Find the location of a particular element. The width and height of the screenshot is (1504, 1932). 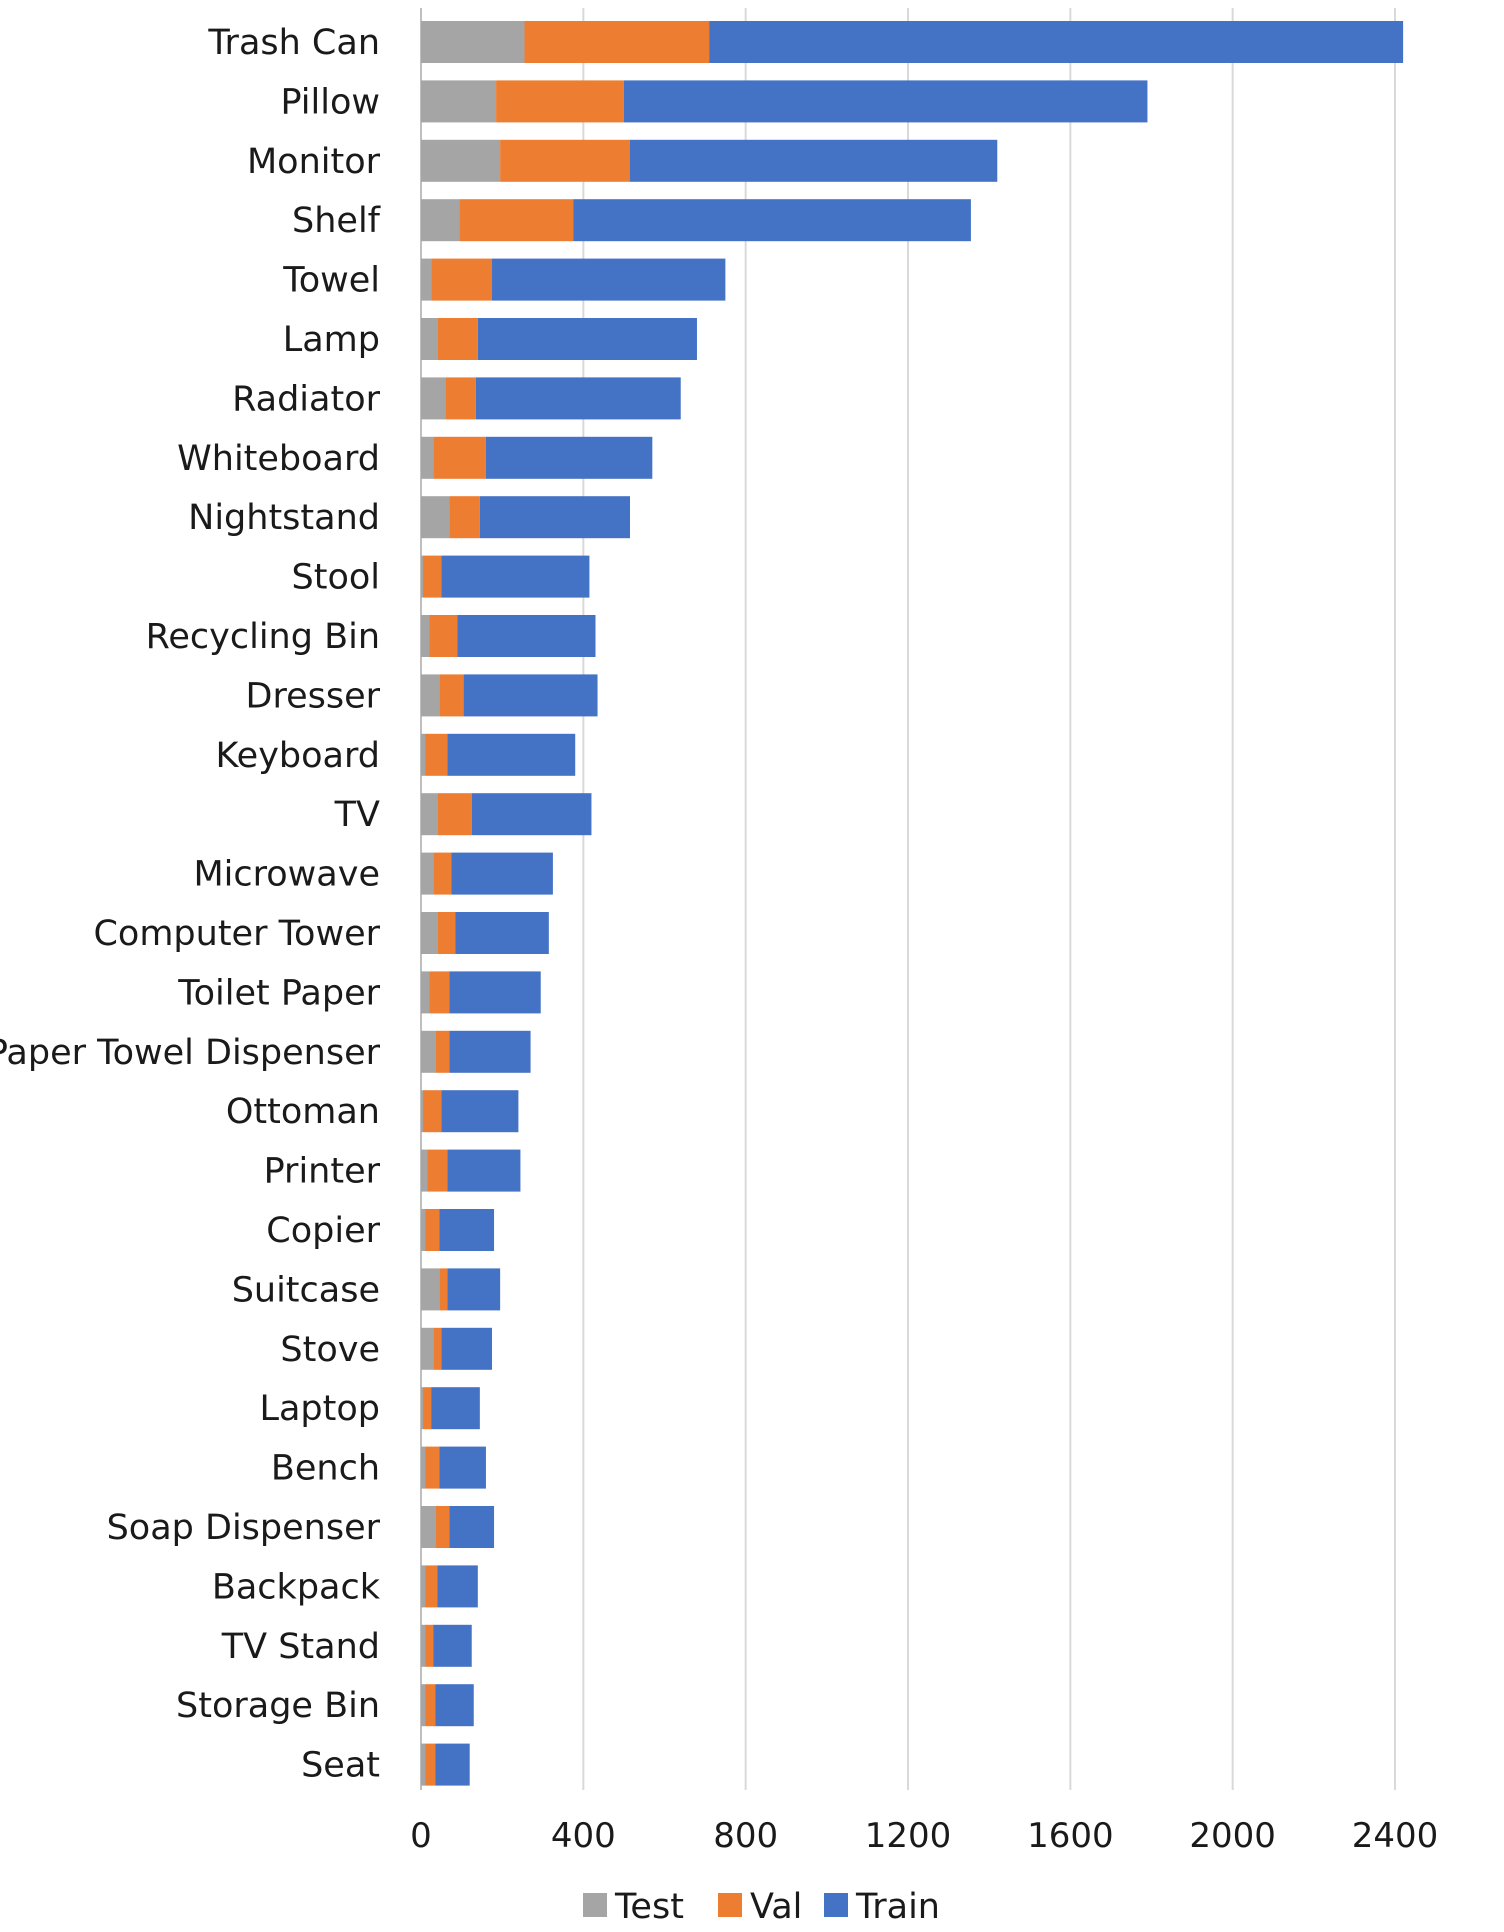

bar-val-copier is located at coordinates (432, 1230).